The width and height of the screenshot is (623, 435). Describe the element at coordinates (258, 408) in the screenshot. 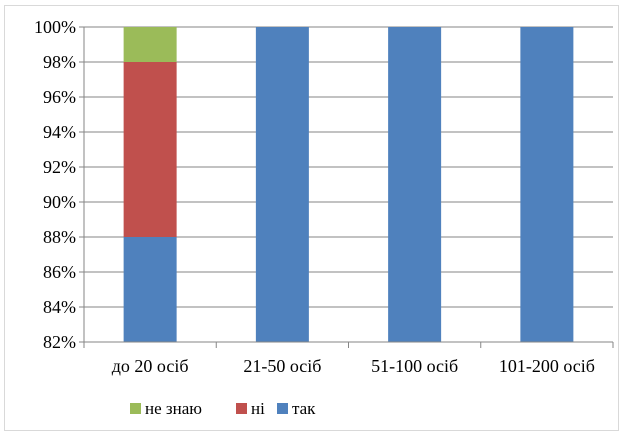

I see `legend-label: ні` at that location.